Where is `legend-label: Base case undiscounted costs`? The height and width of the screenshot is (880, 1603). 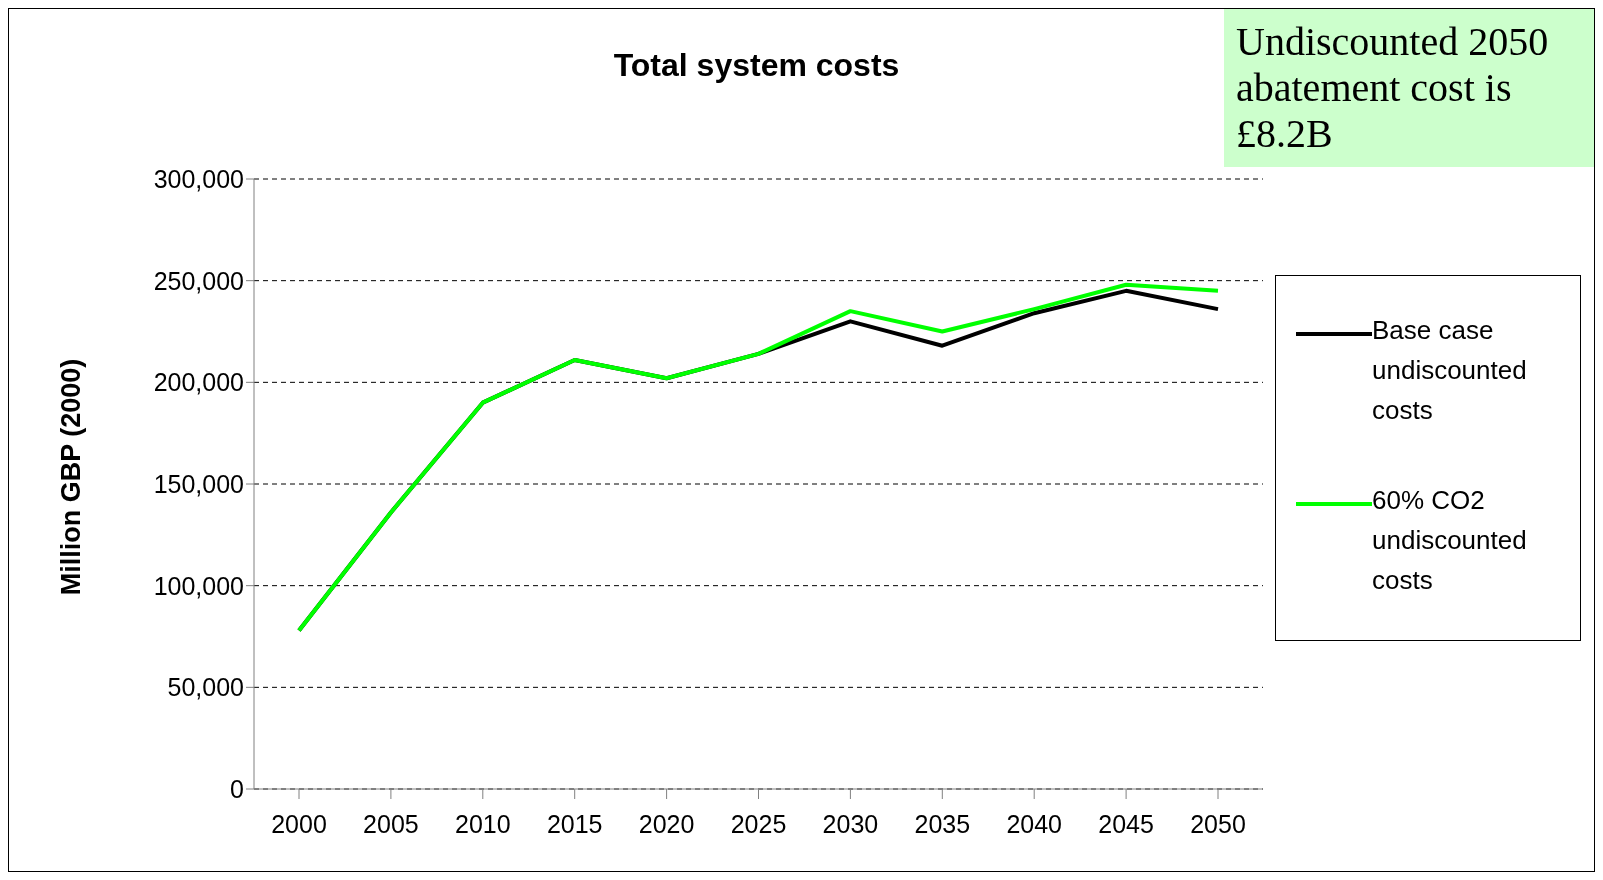 legend-label: Base case undiscounted costs is located at coordinates (1450, 370).